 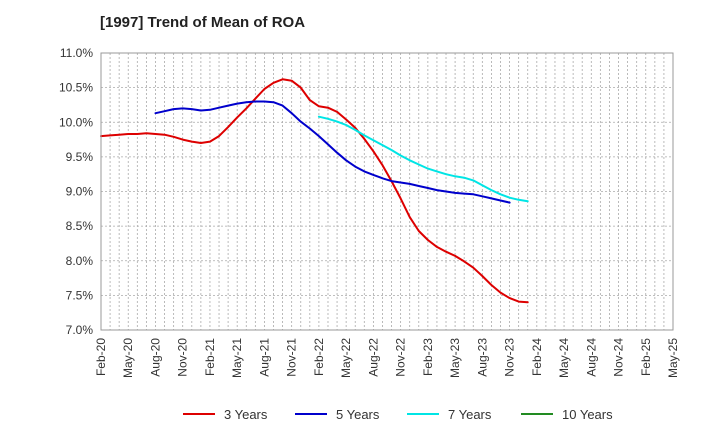 I want to click on x-tick-label: Aug-20, so click(x=155, y=357).